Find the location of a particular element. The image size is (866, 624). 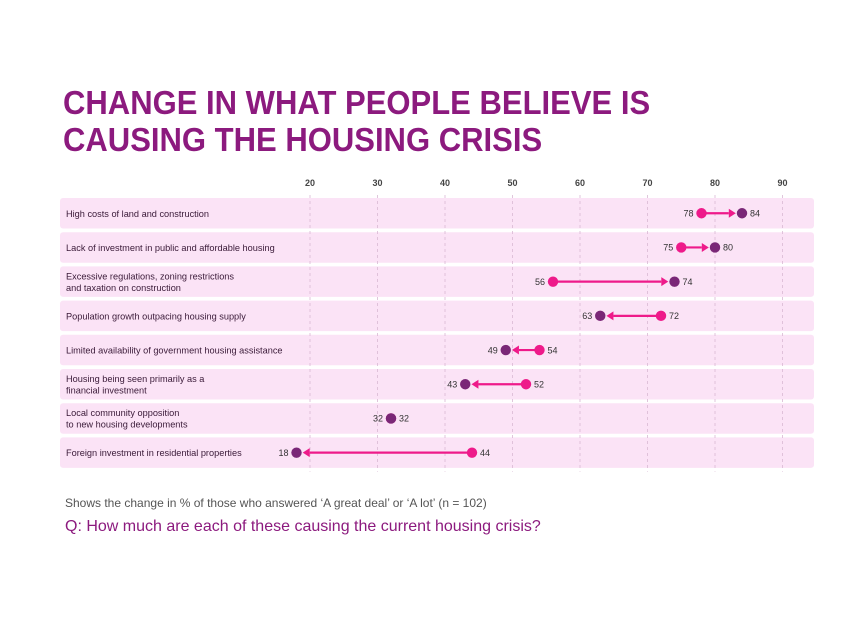

to-value-label: 32 is located at coordinates (404, 419).